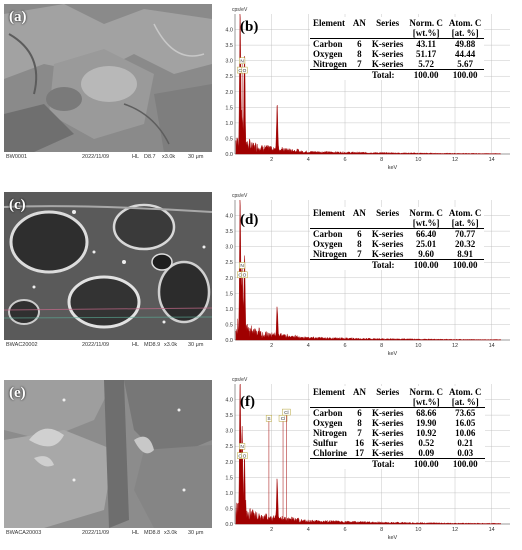  Describe the element at coordinates (247, 402) in the screenshot. I see `panel-letter-f: (f)` at that location.